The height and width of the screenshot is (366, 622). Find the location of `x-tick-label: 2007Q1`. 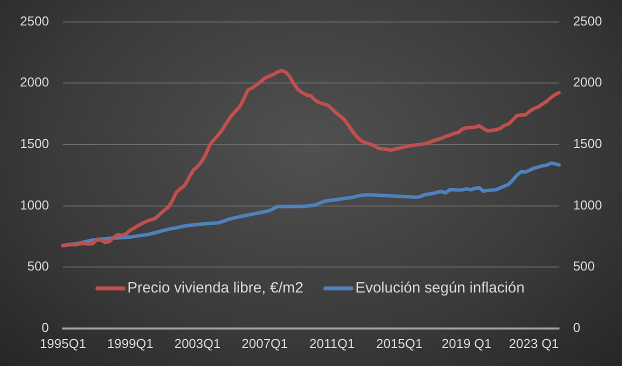

x-tick-label: 2007Q1 is located at coordinates (265, 343).